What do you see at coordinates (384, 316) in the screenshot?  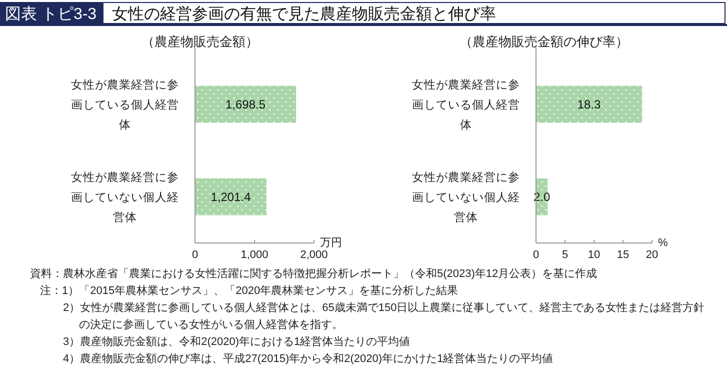 I see `text: 2）女性が農業経営に参画している個人経営体とは、65歳未満で150日以上農業に従事していて、経営主である女性または経営方針の決定に参画している女性がいる個人経営体を指す。` at bounding box center [384, 316].